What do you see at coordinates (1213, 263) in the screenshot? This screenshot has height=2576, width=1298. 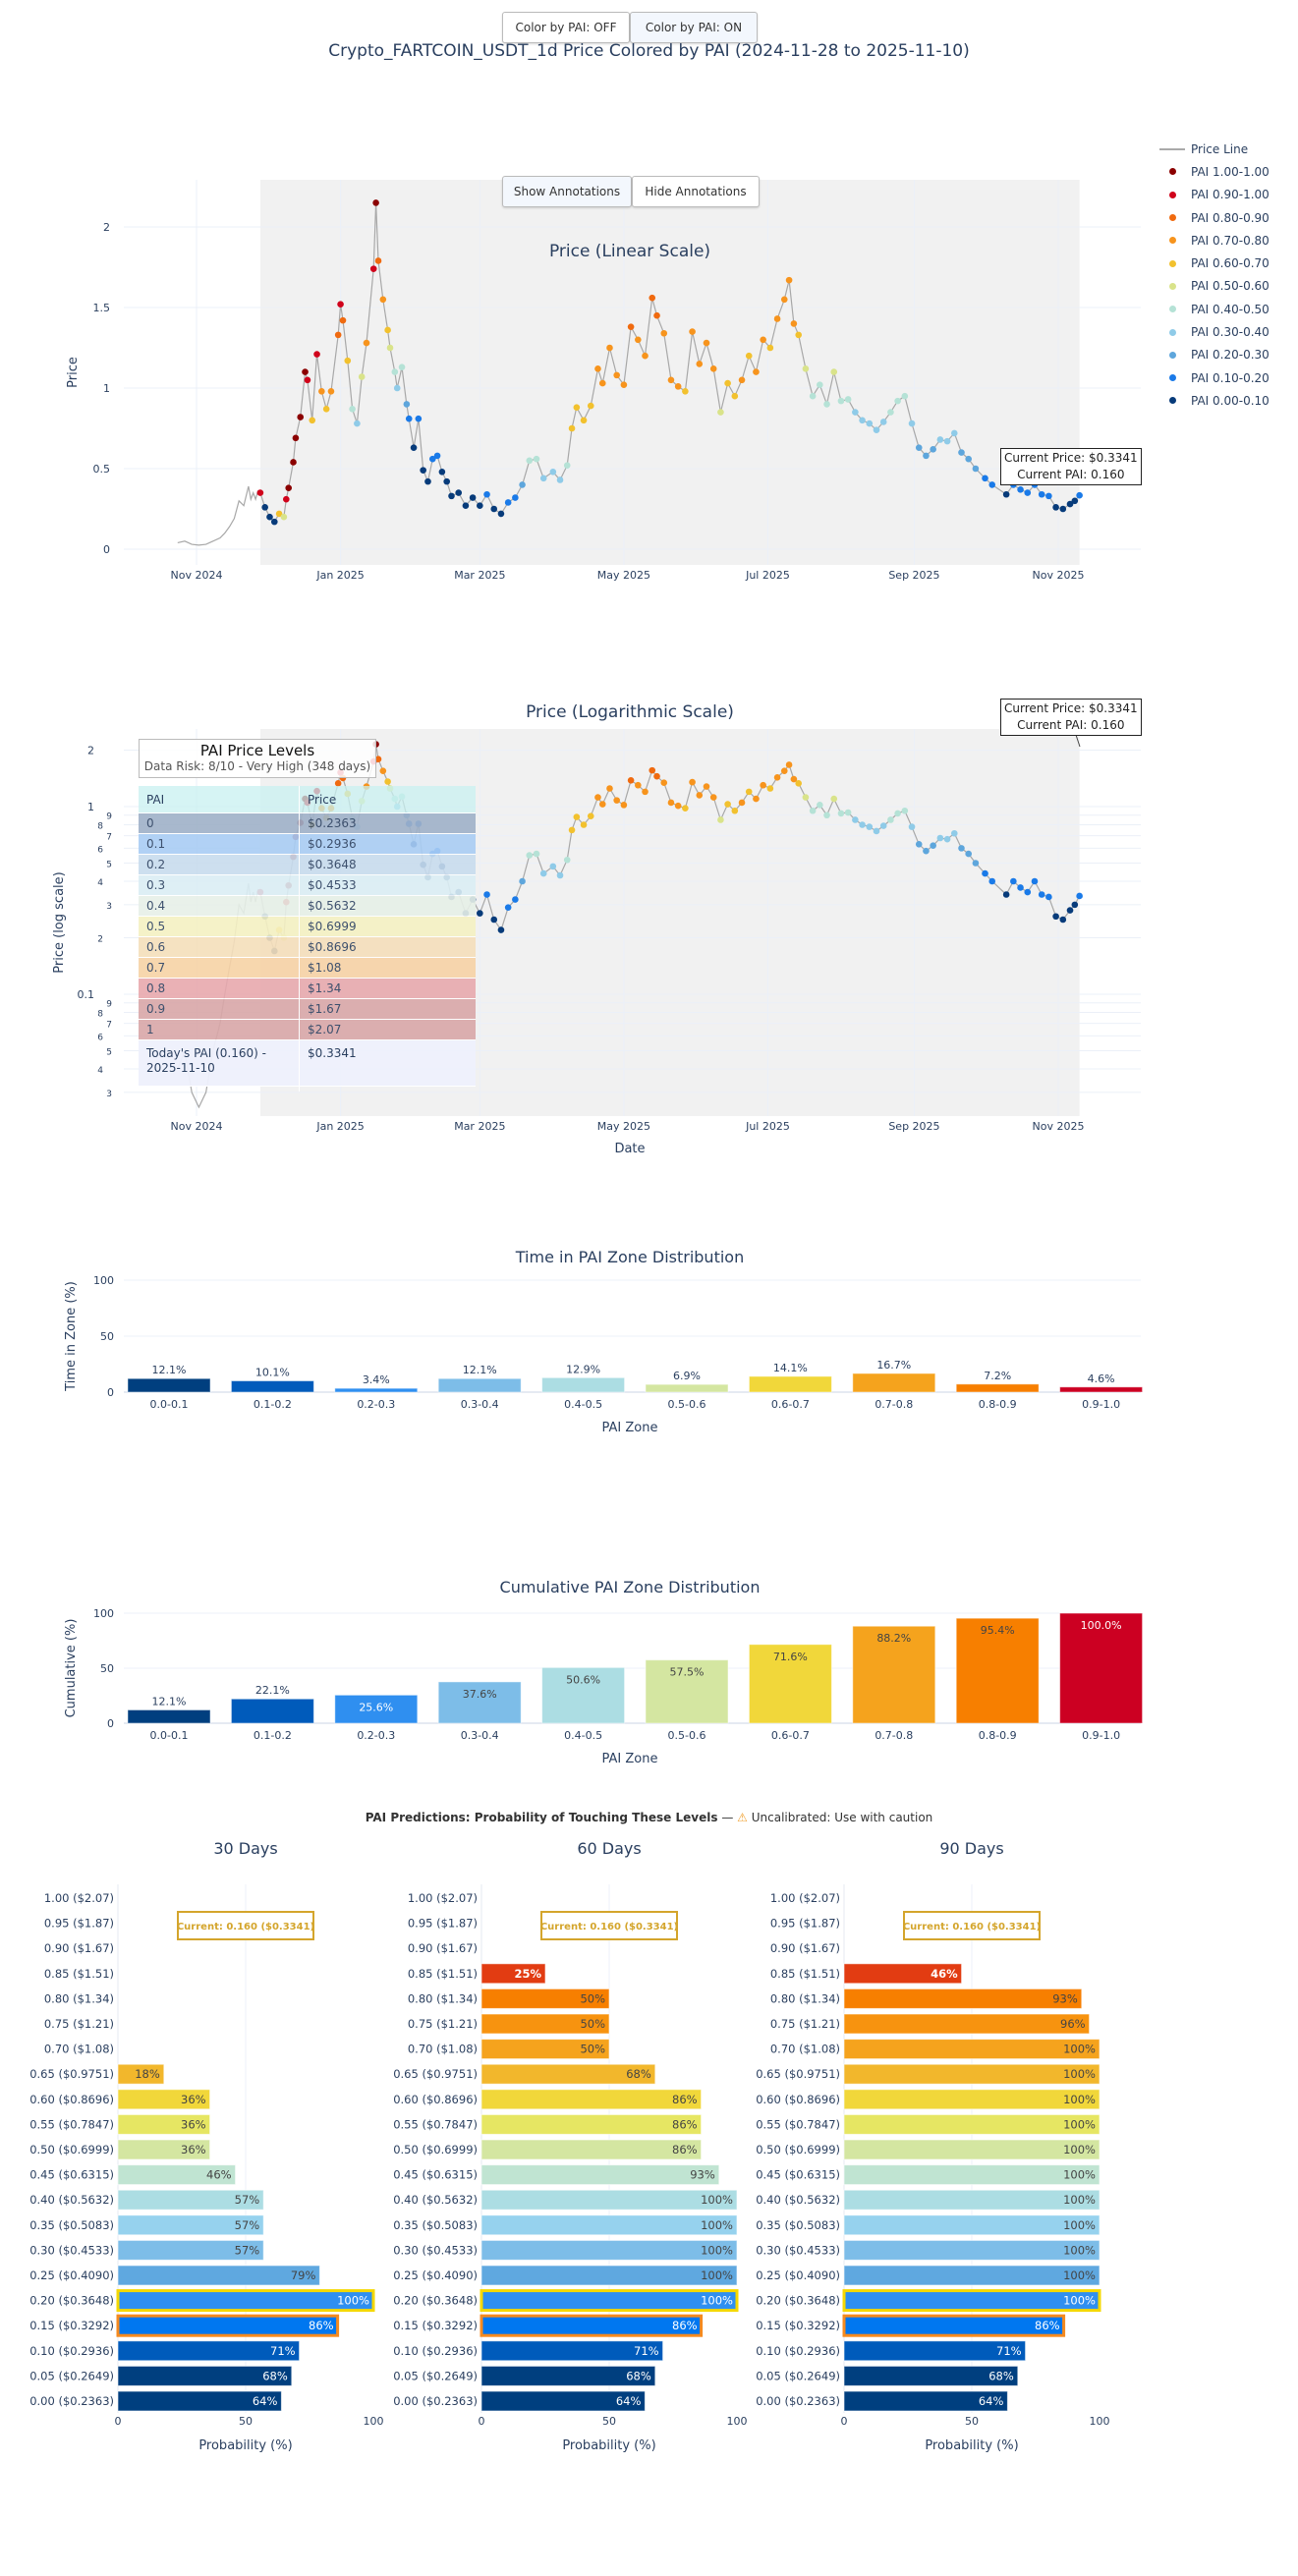 I see `legend-item-pai-band: PAI 0.60-0.70` at bounding box center [1213, 263].